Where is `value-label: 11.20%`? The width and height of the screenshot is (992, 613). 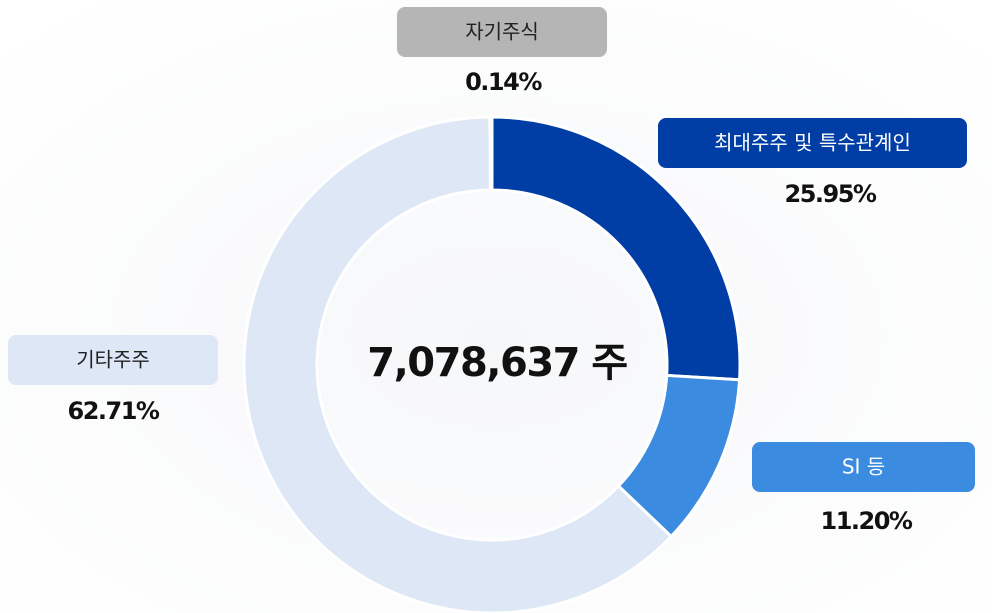
value-label: 11.20% is located at coordinates (867, 521).